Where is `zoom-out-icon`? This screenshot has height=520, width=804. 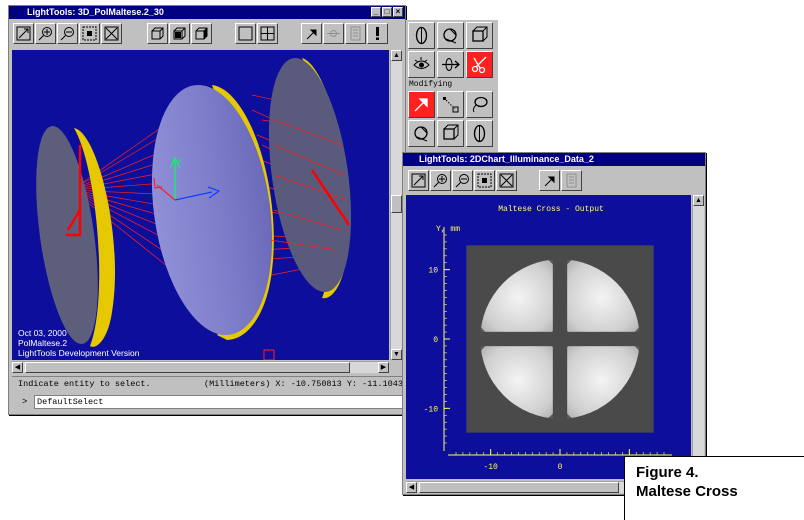 zoom-out-icon is located at coordinates (67, 33).